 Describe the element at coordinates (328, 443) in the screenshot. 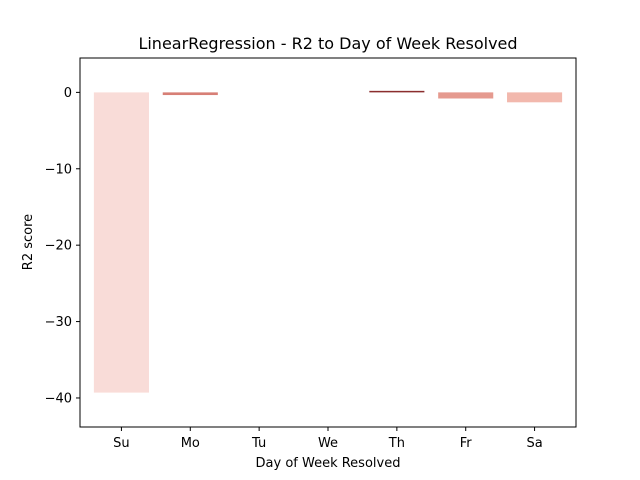

I see `x-tick-label: We` at that location.